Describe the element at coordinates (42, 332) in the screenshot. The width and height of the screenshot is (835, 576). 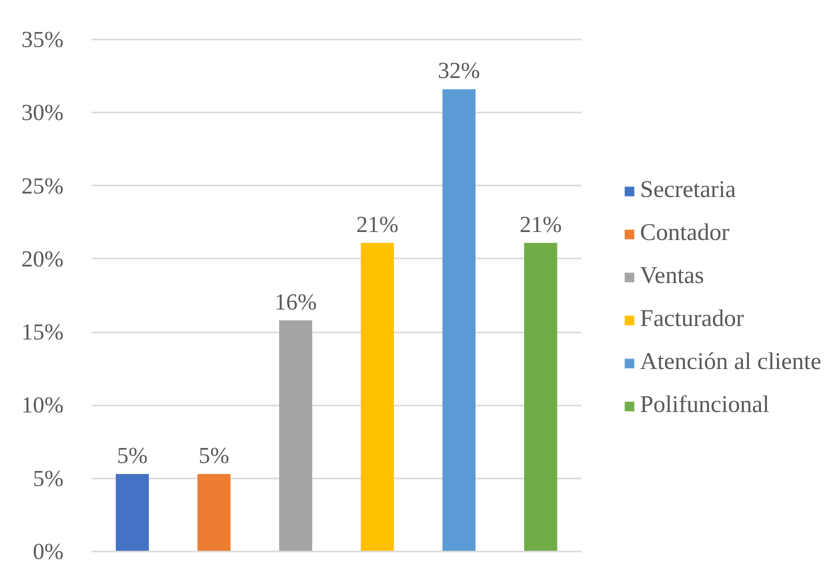
I see `y-tick-label: 15%` at that location.